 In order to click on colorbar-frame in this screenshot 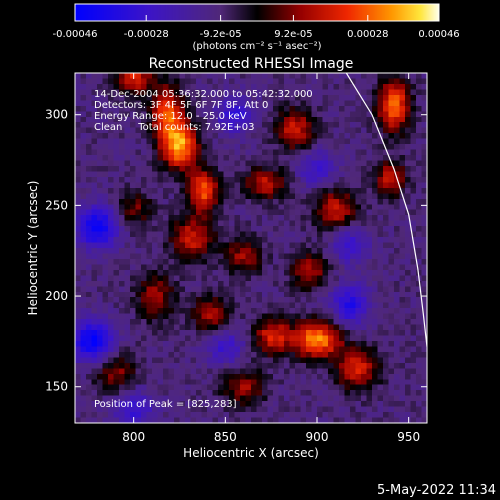, I will do `click(257, 12)`.